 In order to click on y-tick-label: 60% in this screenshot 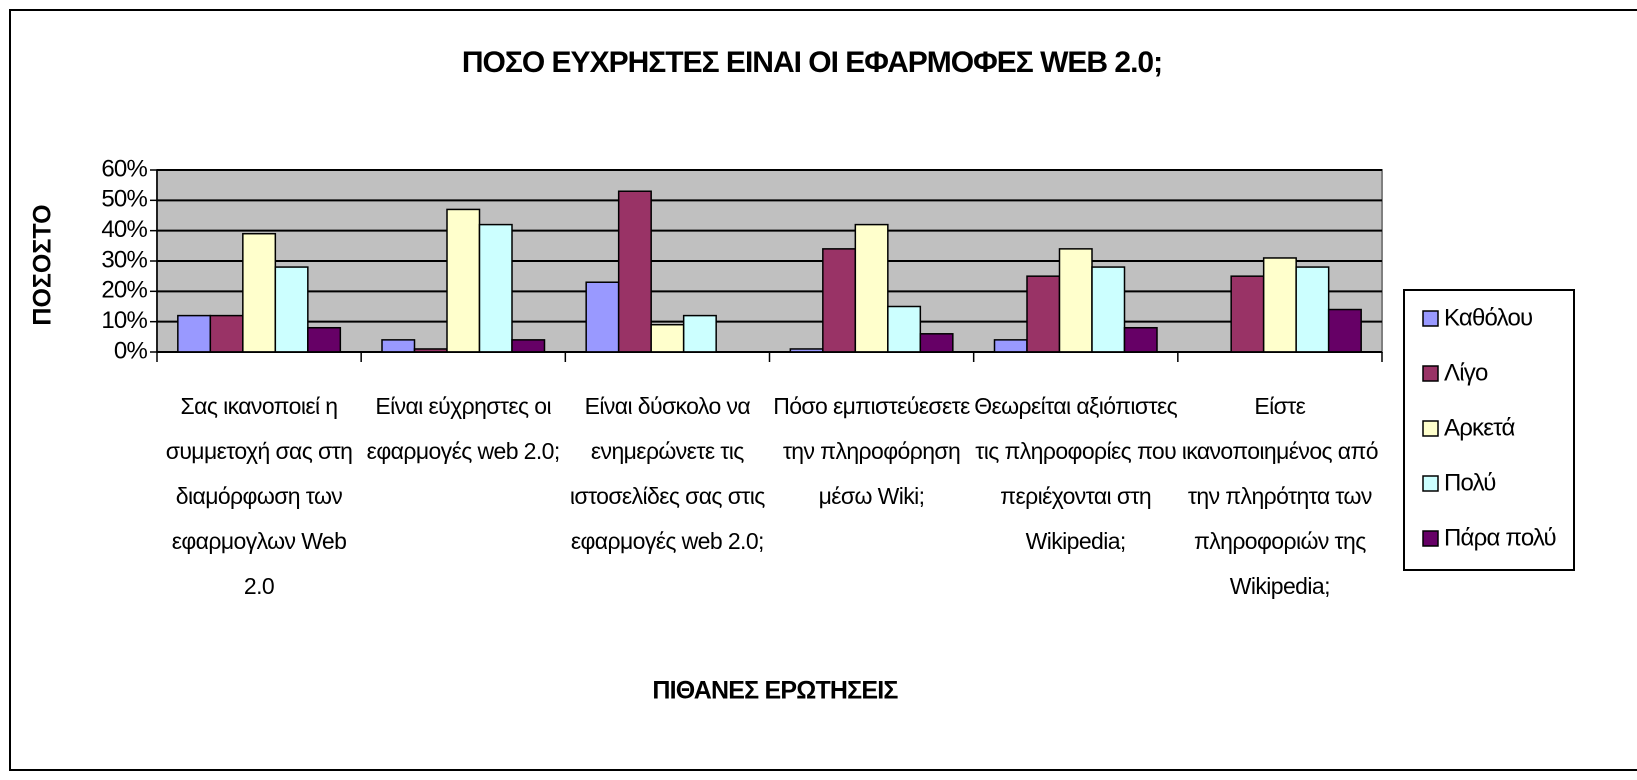, I will do `click(124, 168)`.